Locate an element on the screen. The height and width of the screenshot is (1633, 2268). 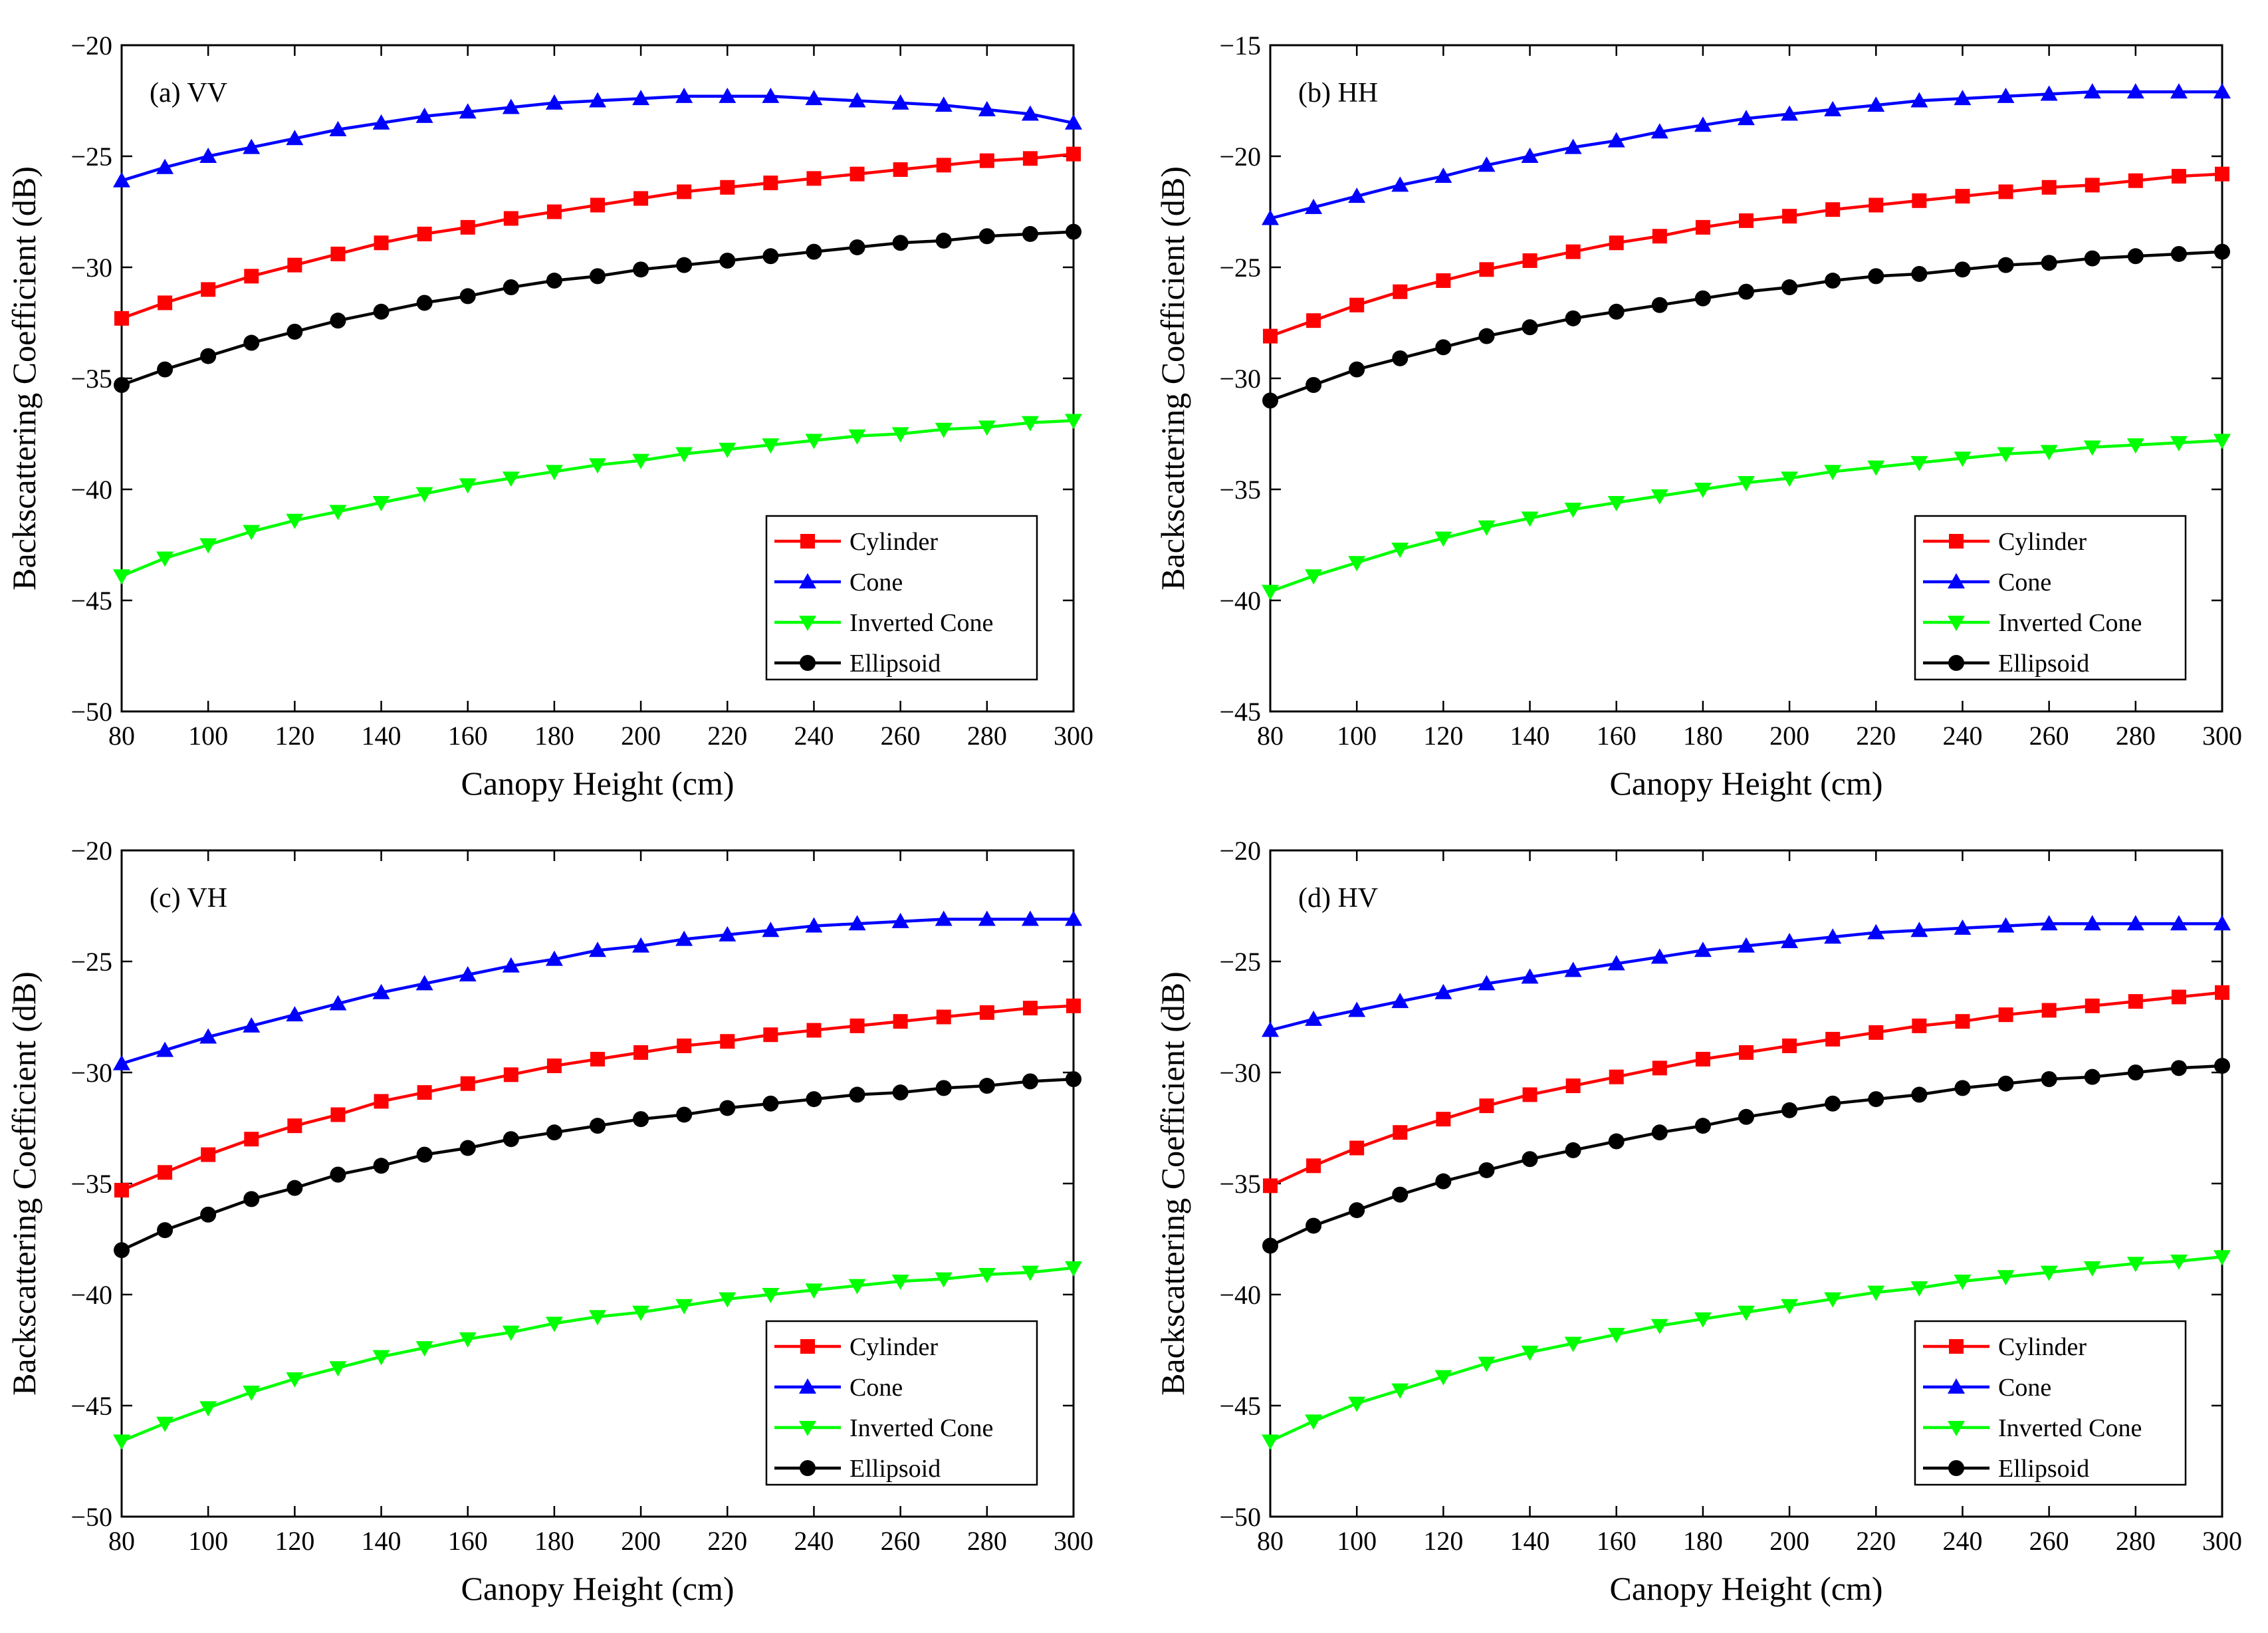
x-tick-label: 280 is located at coordinates (987, 1541).